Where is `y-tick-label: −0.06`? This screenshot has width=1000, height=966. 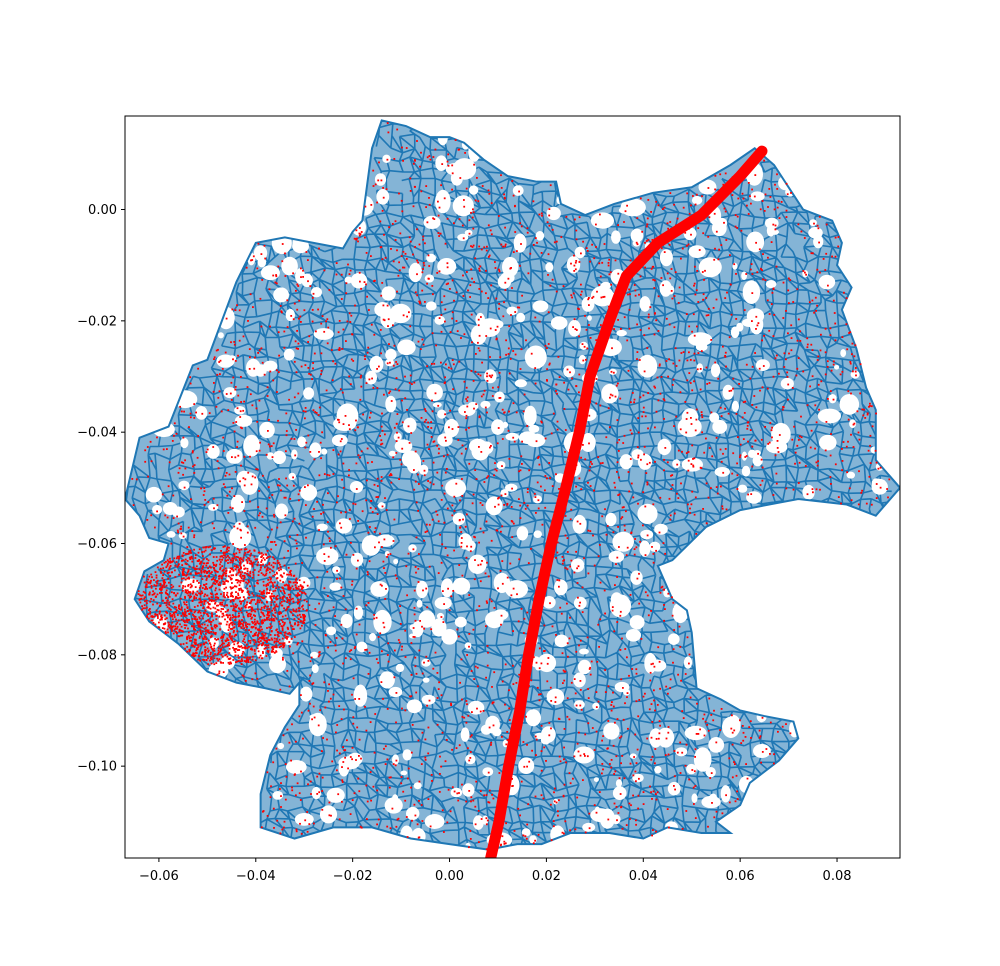
y-tick-label: −0.06 is located at coordinates (97, 544).